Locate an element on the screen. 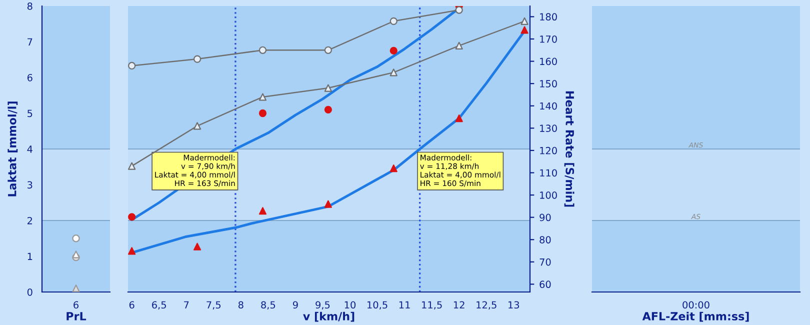  y2-tick-label: 180 is located at coordinates (548, 17).